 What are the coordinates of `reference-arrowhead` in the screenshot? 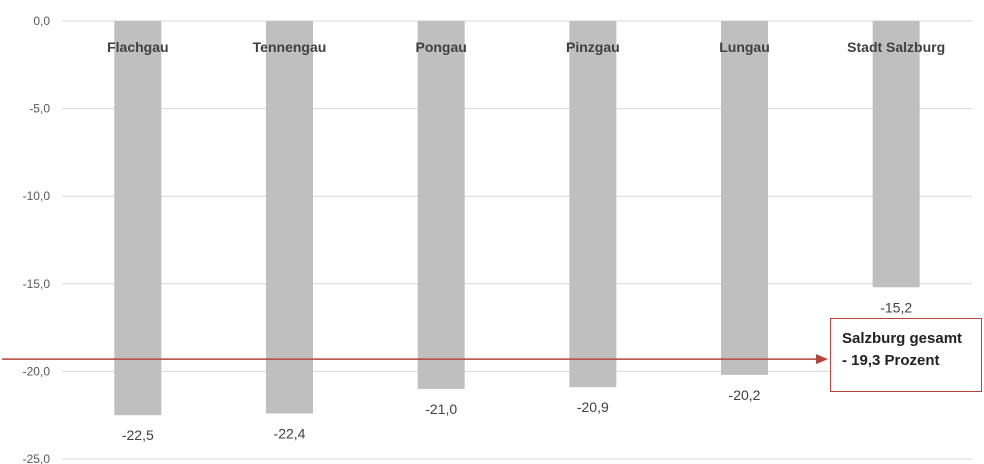 It's located at (822, 359).